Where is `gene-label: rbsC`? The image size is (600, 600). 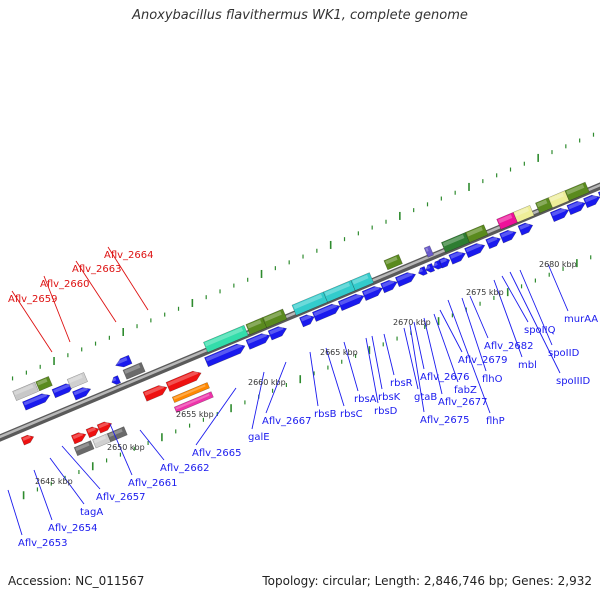 gene-label: rbsC is located at coordinates (351, 414).